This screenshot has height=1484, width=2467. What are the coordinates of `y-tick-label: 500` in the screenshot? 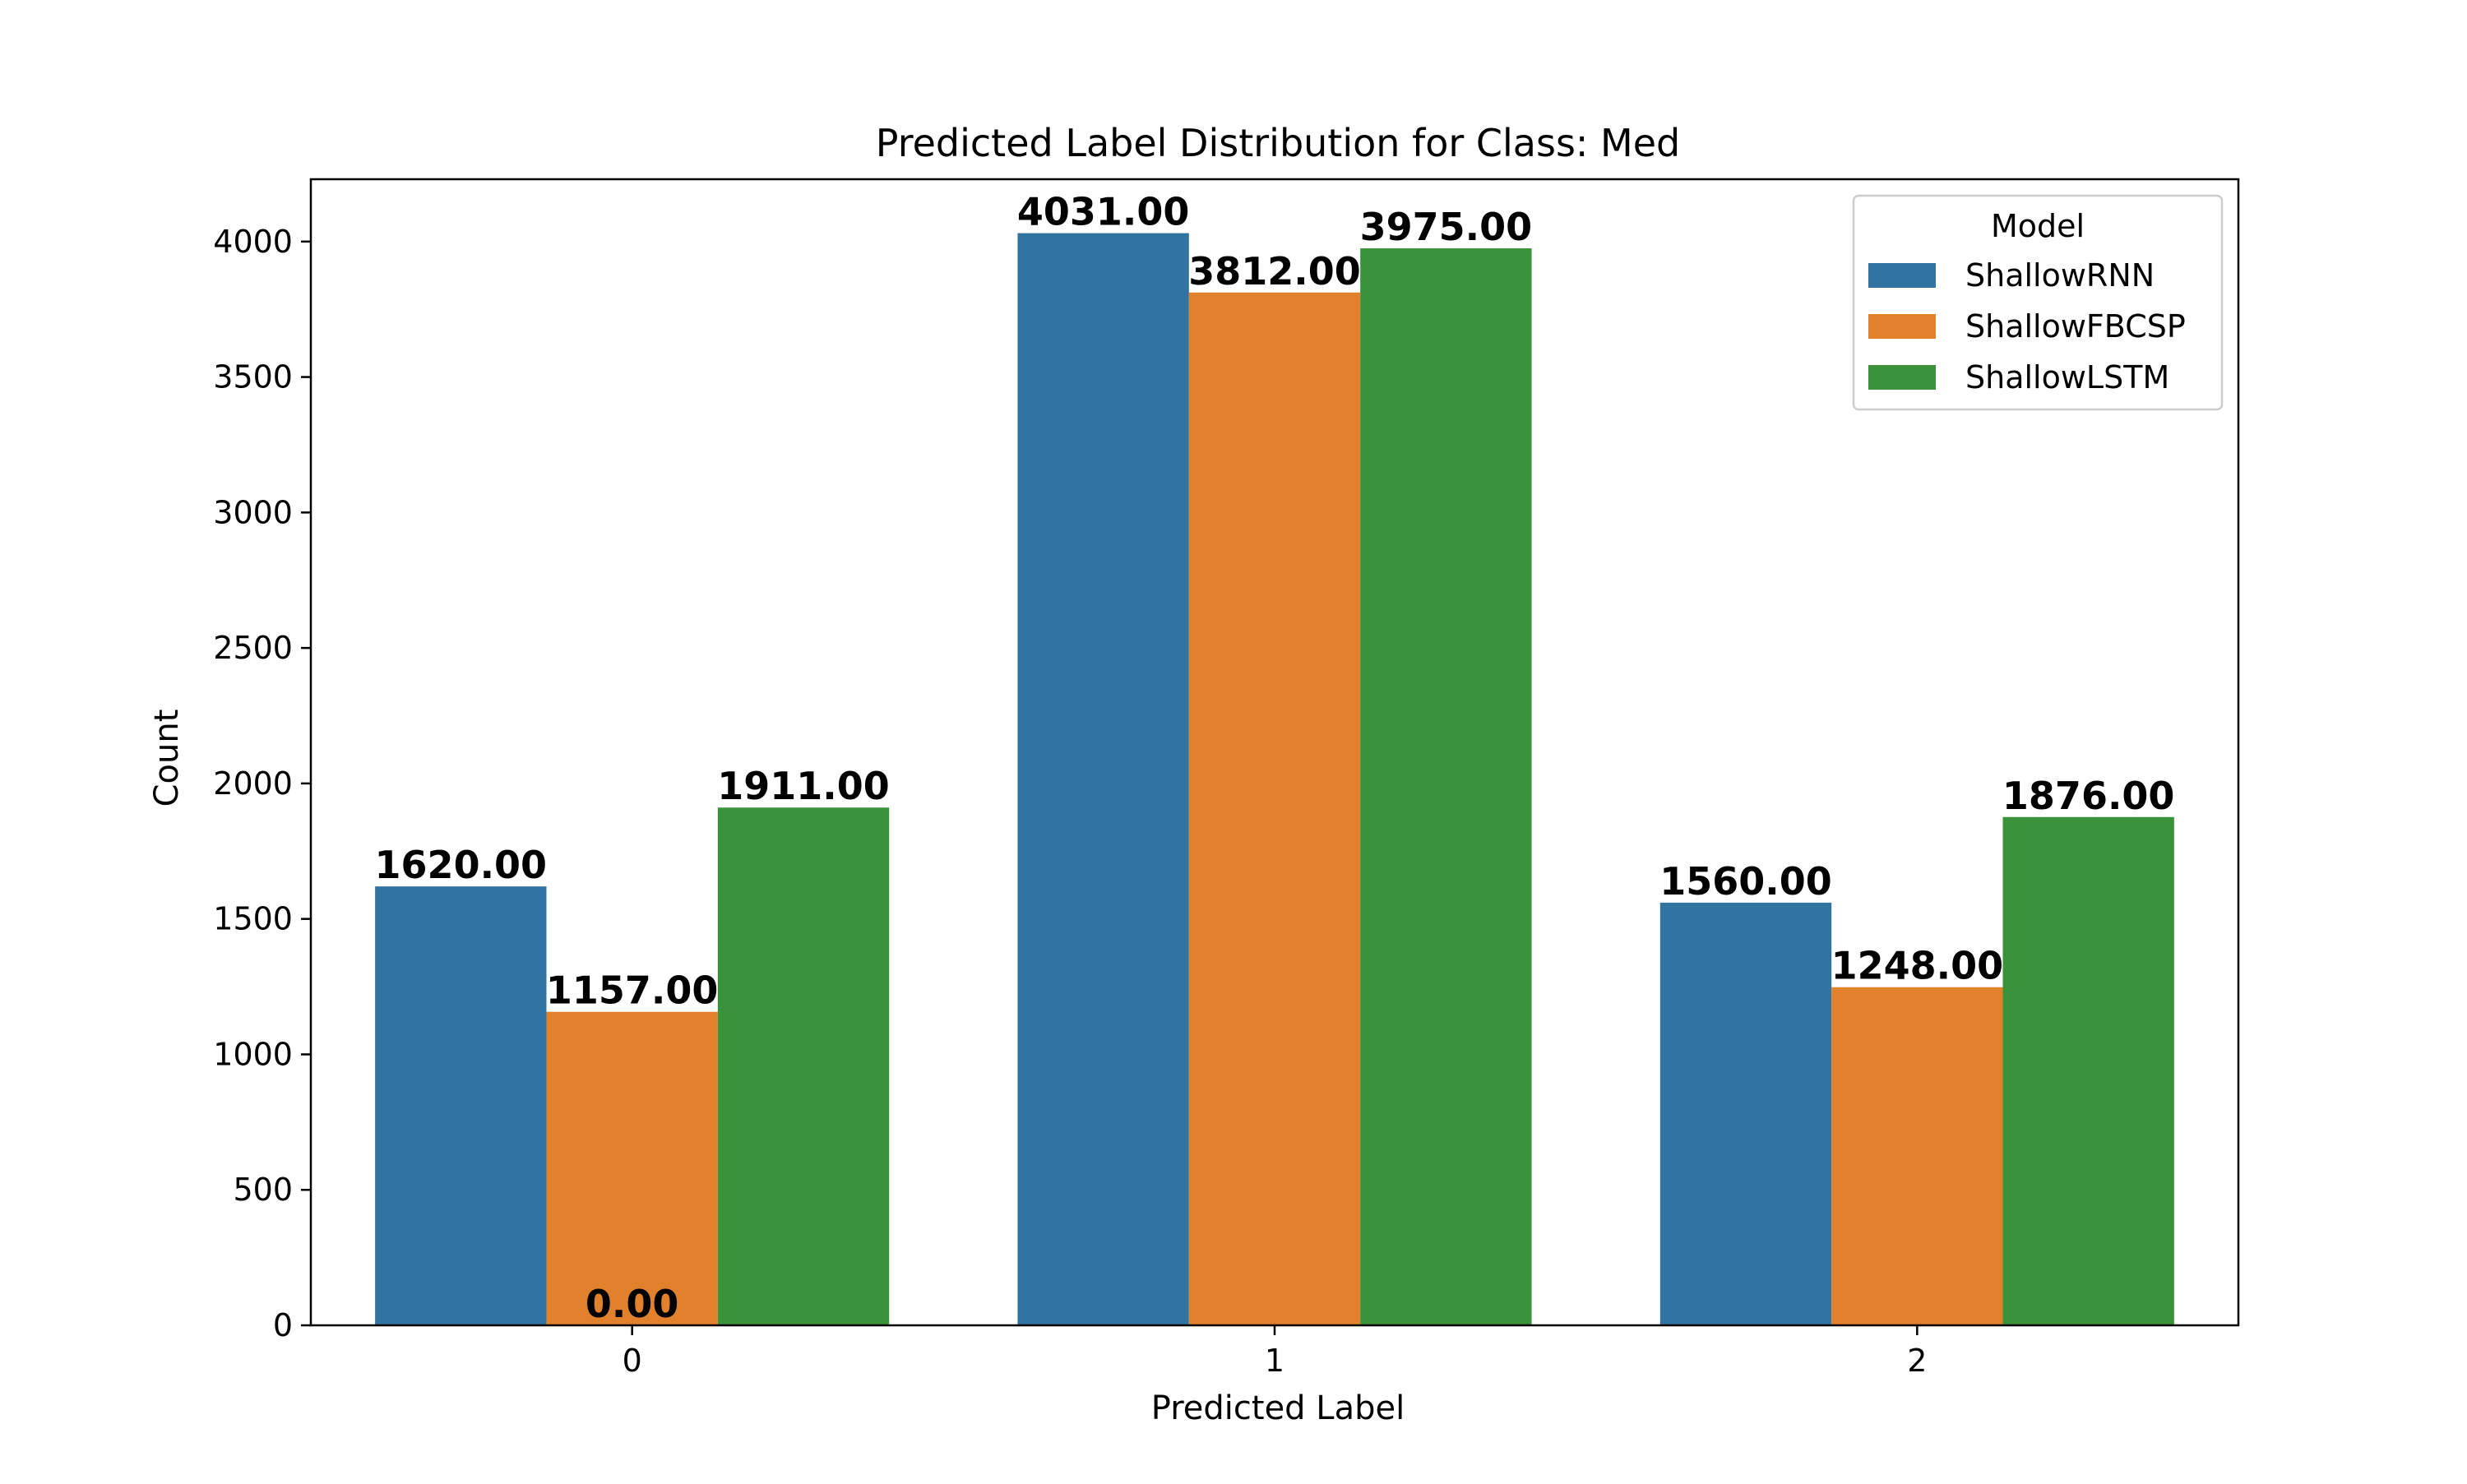 It's located at (263, 1190).